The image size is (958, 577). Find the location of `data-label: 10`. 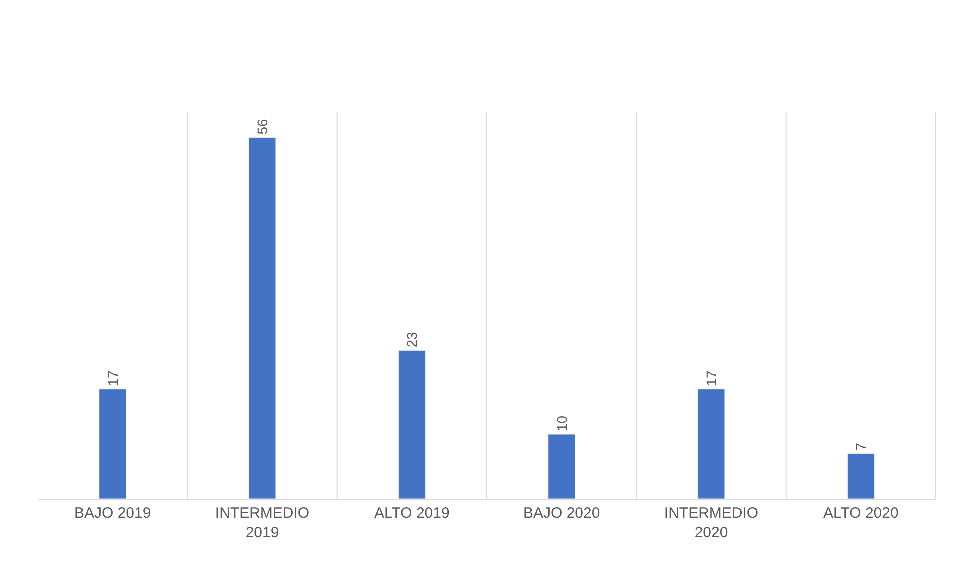

data-label: 10 is located at coordinates (562, 424).